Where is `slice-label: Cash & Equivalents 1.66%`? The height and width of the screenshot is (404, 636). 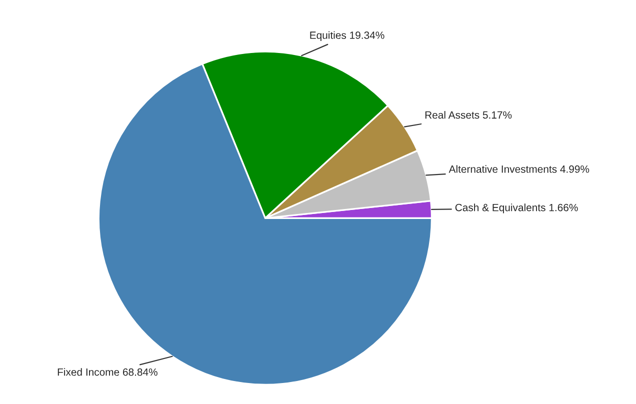
slice-label: Cash & Equivalents 1.66% is located at coordinates (516, 209).